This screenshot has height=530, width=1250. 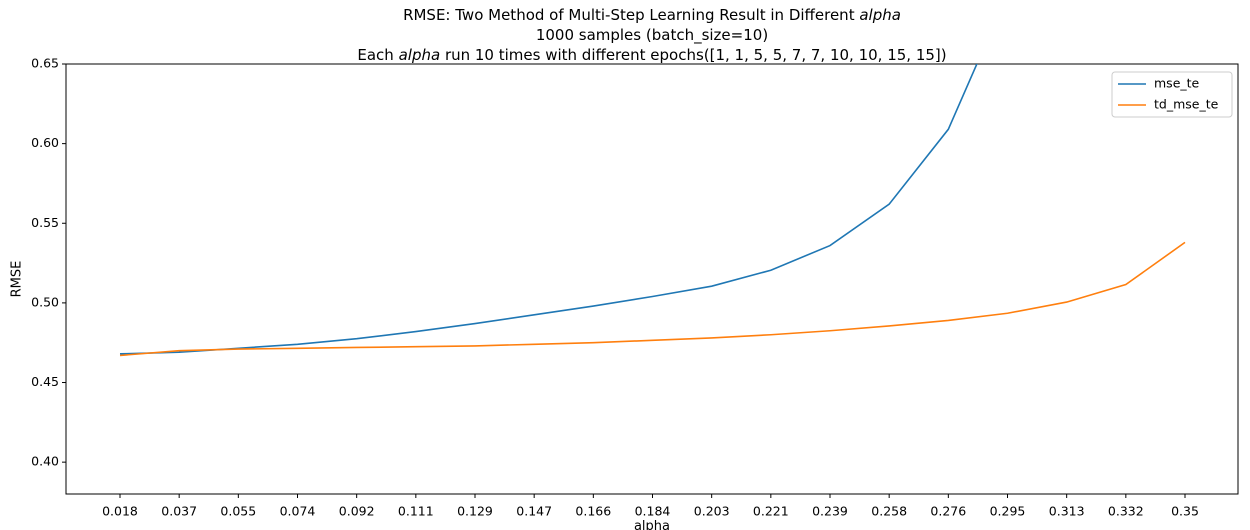 What do you see at coordinates (357, 511) in the screenshot?
I see `x-tick-label: 0.092` at bounding box center [357, 511].